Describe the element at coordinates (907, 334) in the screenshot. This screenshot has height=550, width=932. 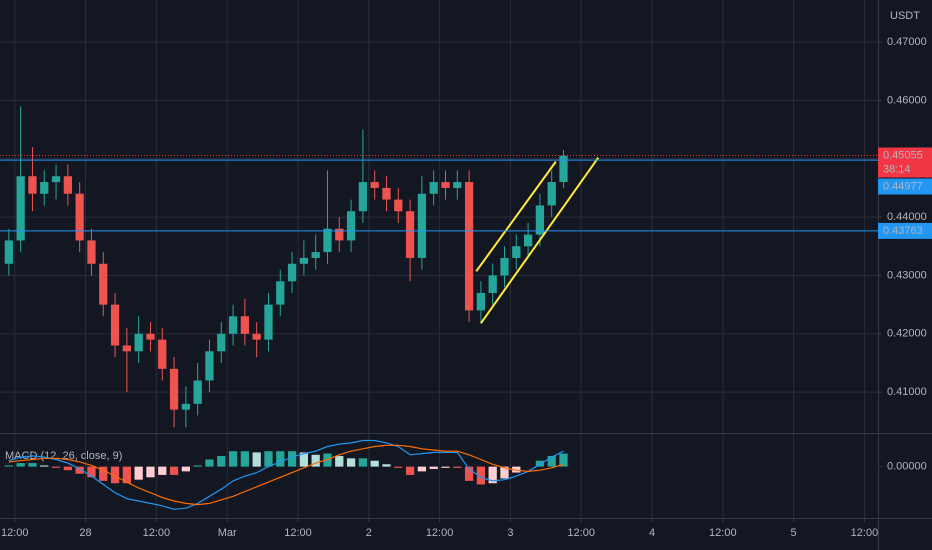
I see `y-tick-label: 0.42000` at that location.